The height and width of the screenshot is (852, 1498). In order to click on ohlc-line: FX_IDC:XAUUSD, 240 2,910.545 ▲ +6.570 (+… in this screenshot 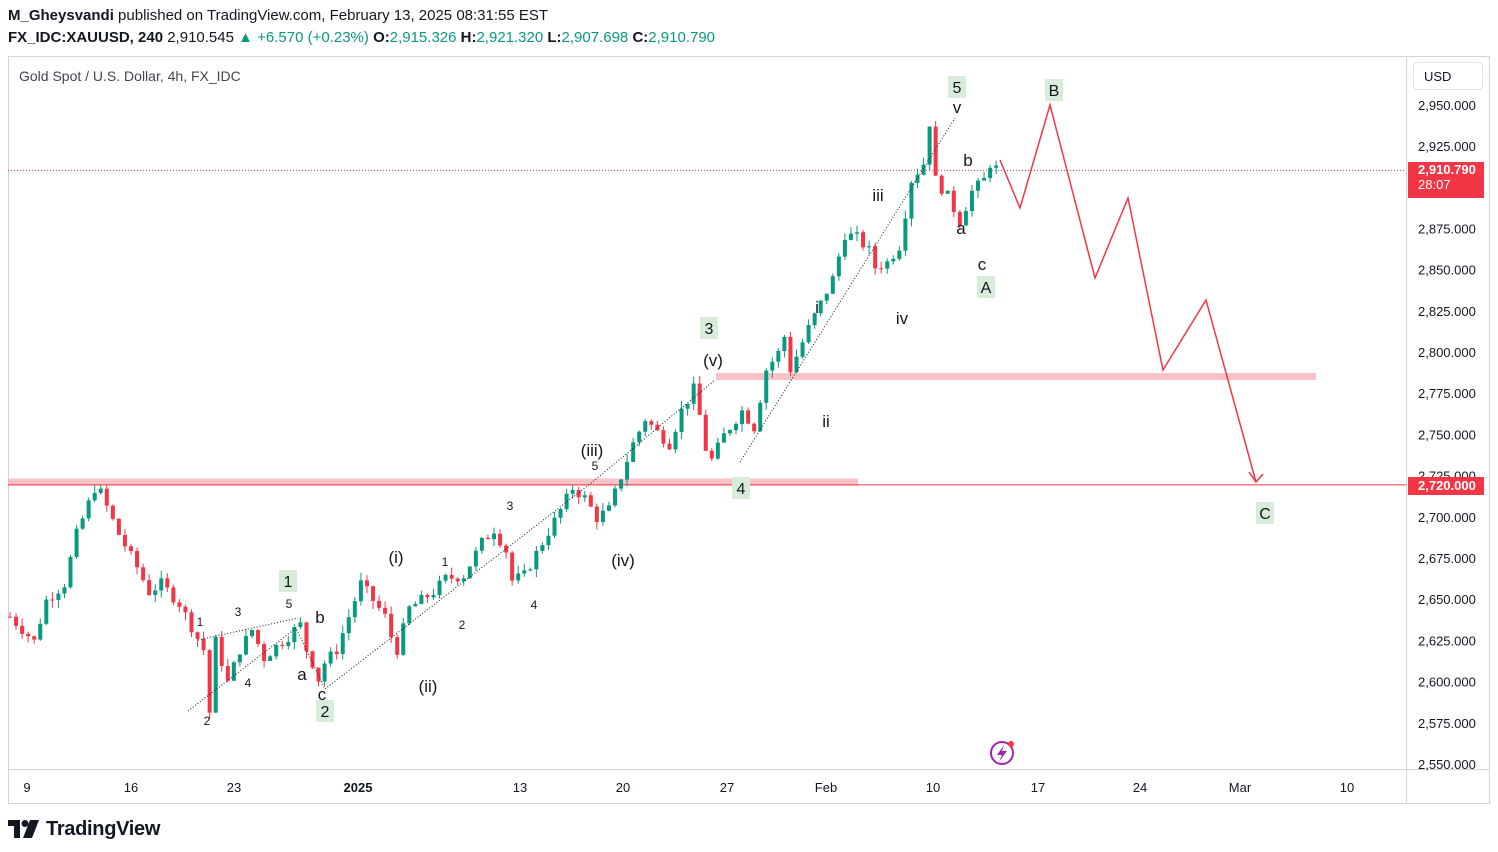, I will do `click(361, 37)`.